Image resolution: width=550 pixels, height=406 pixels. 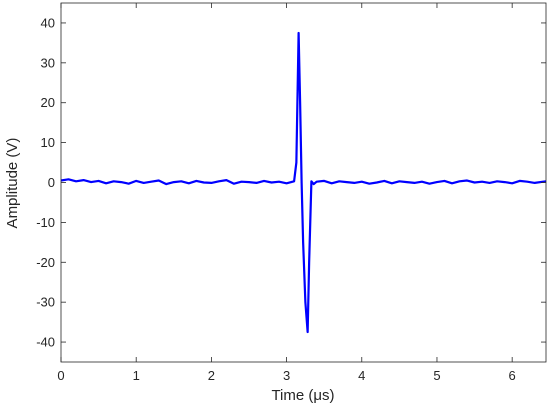 I want to click on y-tick-label: -40, so click(x=45, y=342).